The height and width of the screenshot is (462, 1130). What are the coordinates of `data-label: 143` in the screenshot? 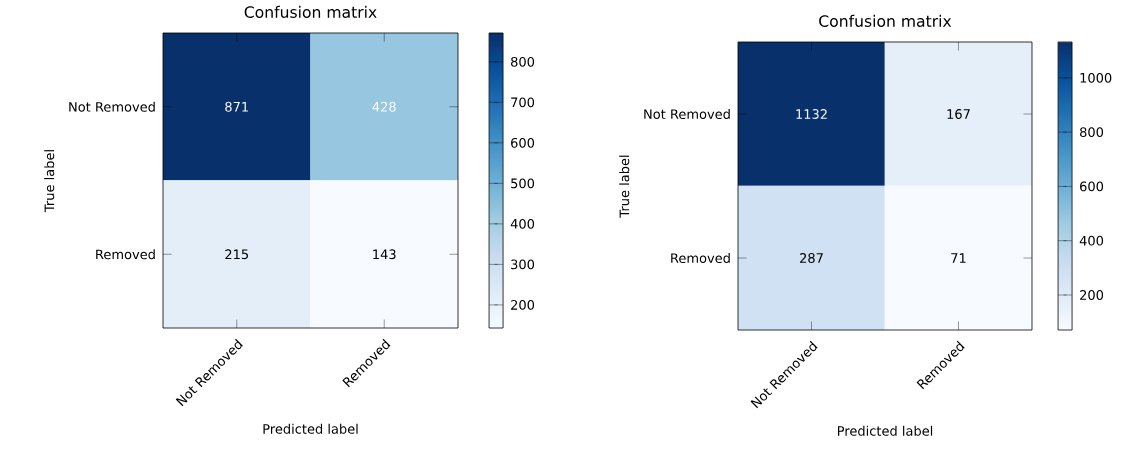 It's located at (384, 254).